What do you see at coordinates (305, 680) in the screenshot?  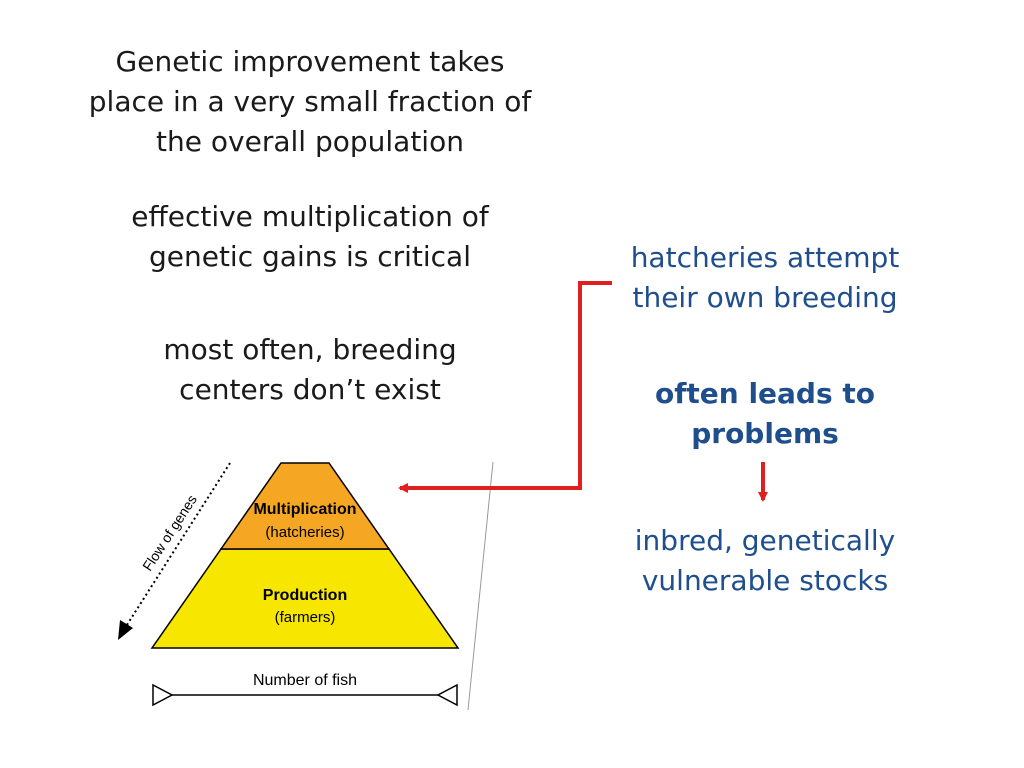 I see `number-of-fish-label: Number of fish` at bounding box center [305, 680].